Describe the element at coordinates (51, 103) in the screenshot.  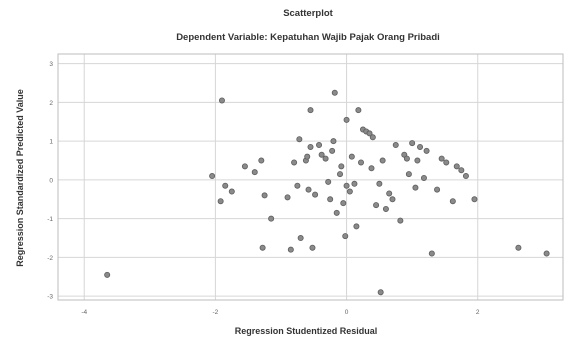
I see `y-tick-label: 2` at that location.